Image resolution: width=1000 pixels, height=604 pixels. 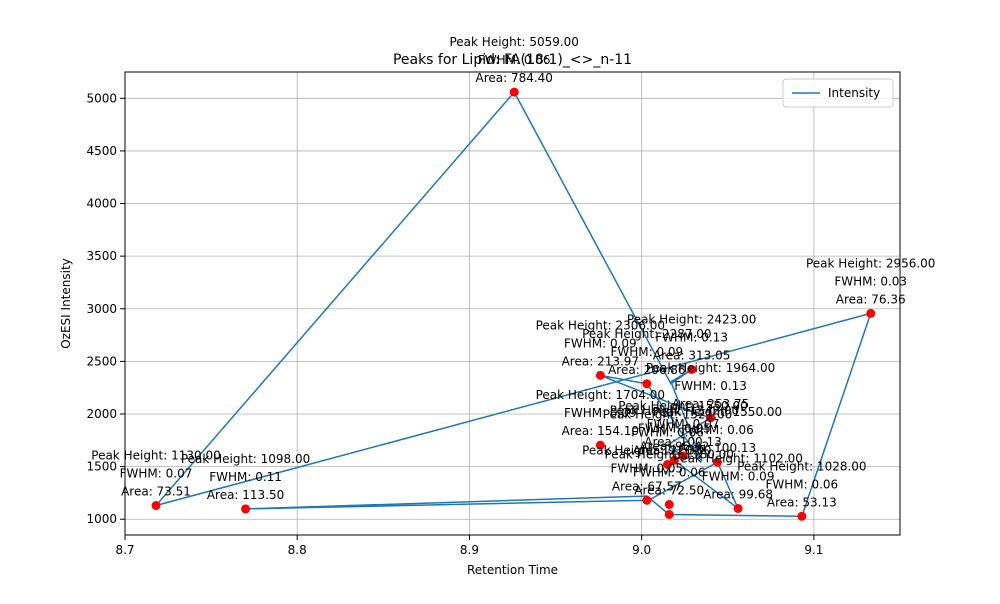 I want to click on peak-annotation-line: Peak Height: 1028.00, so click(x=801, y=466).